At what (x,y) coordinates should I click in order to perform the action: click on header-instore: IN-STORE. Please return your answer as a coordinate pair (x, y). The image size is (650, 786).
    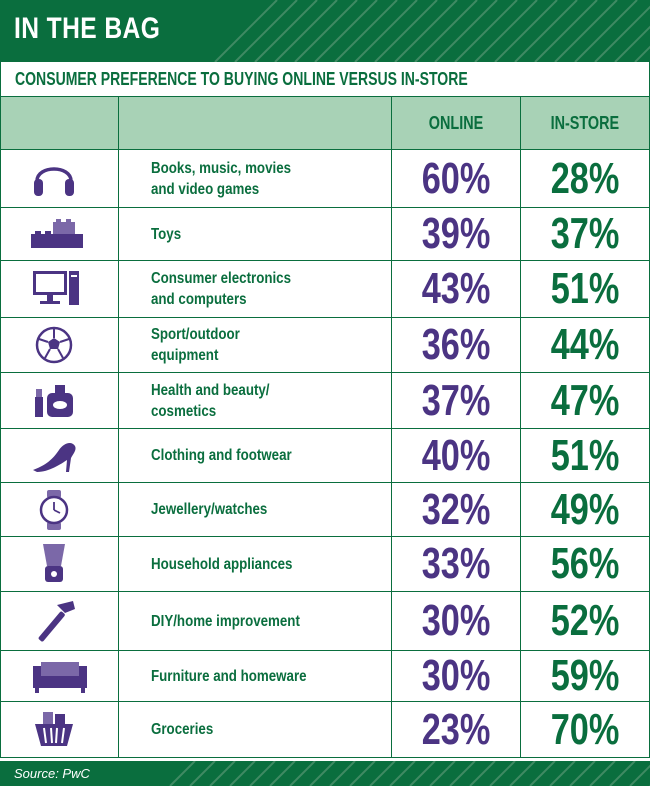
    Looking at the image, I should click on (585, 123).